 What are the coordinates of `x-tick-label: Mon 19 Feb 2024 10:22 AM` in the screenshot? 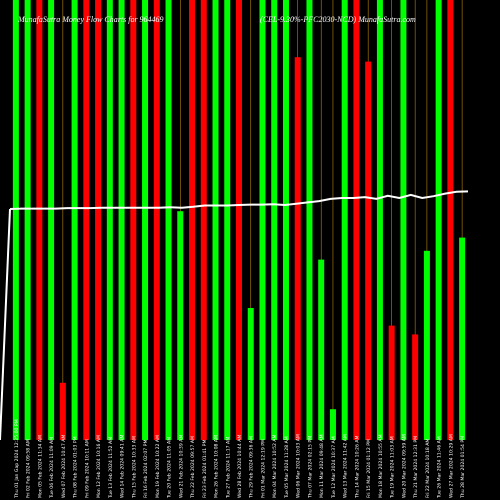 It's located at (158, 466).